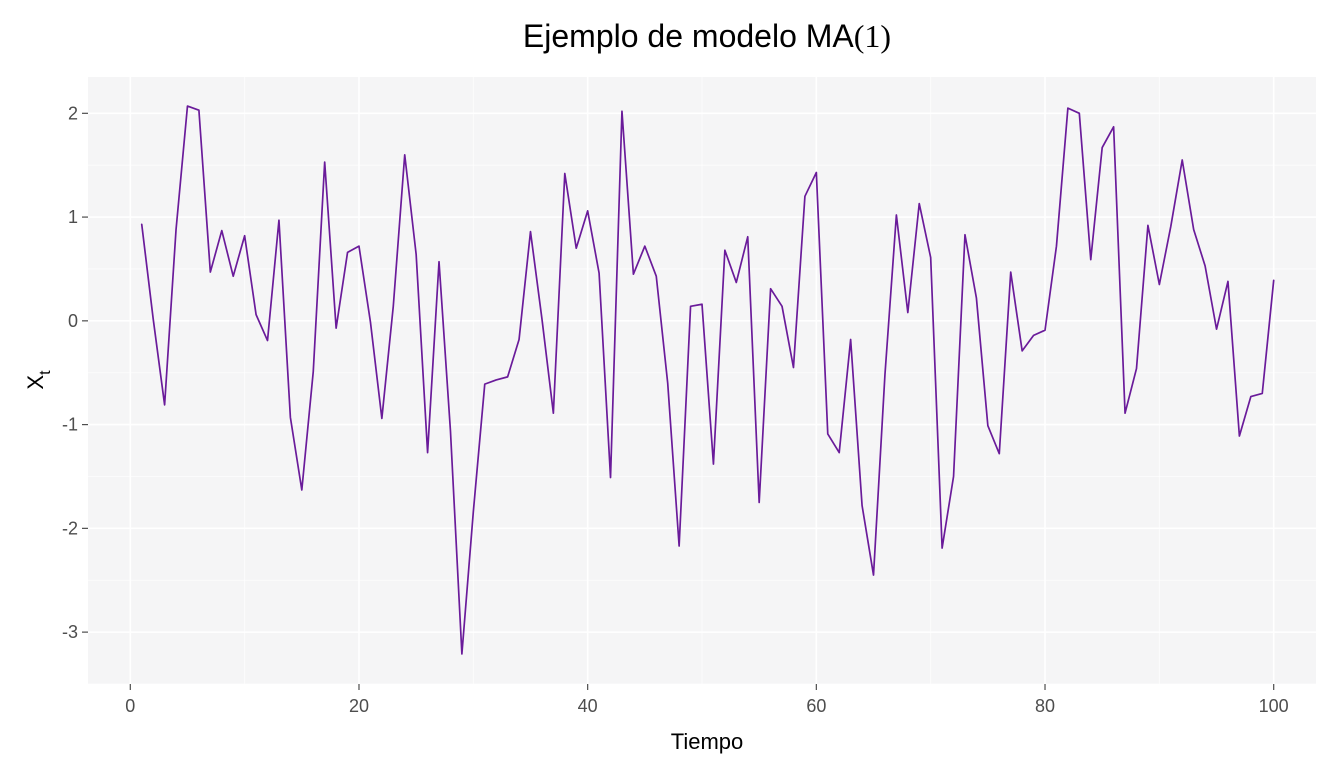  Describe the element at coordinates (859, 36) in the screenshot. I see `chart-title-paren-open: (` at that location.